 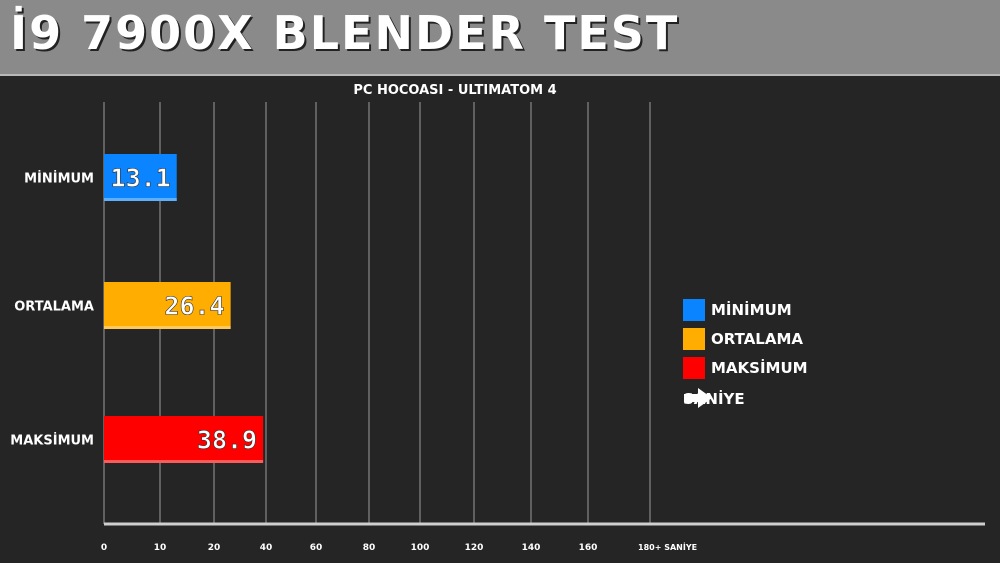 I want to click on bar-value-label: 13.1, so click(x=141, y=178).